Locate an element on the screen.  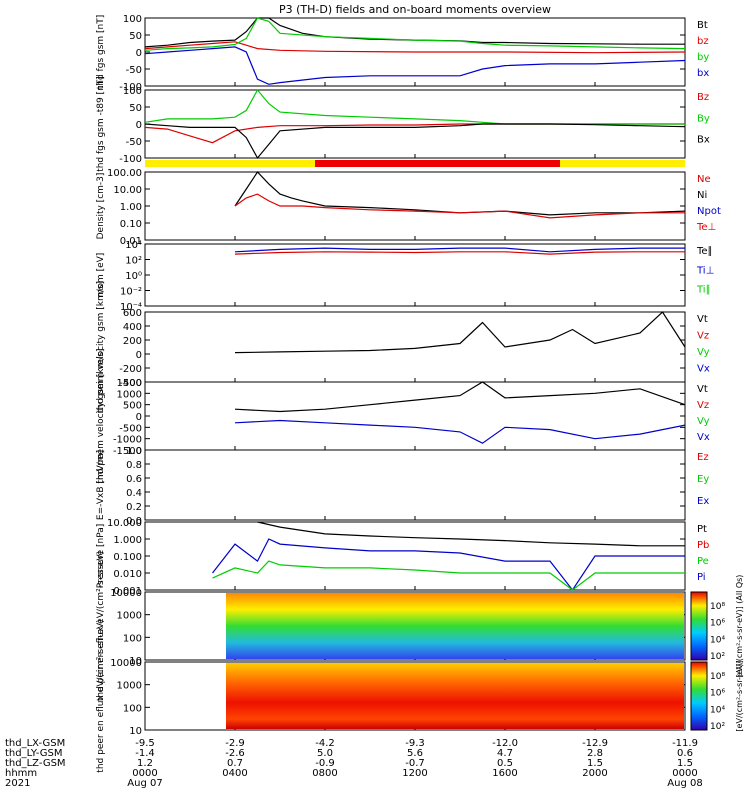
ephemeris-row-label: thd_LY-GSM is located at coordinates (33, 753).